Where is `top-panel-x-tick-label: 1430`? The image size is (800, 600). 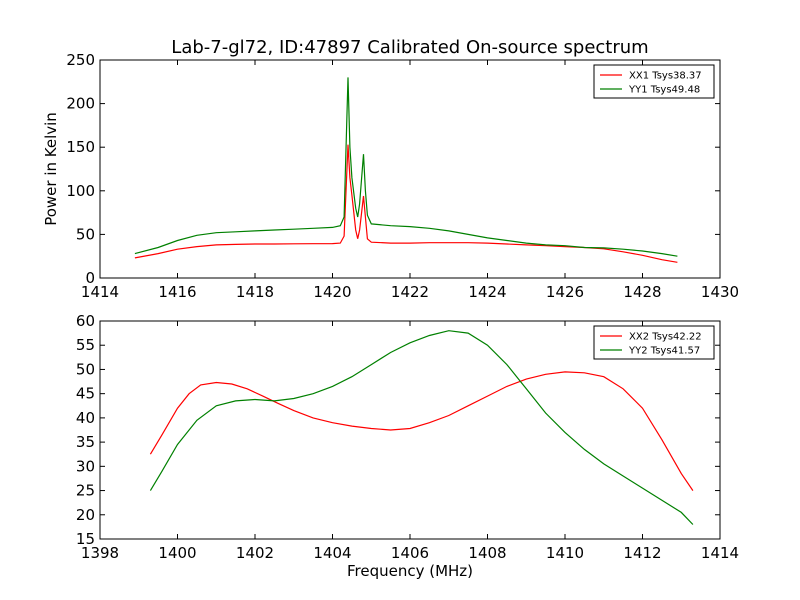 top-panel-x-tick-label: 1430 is located at coordinates (720, 292).